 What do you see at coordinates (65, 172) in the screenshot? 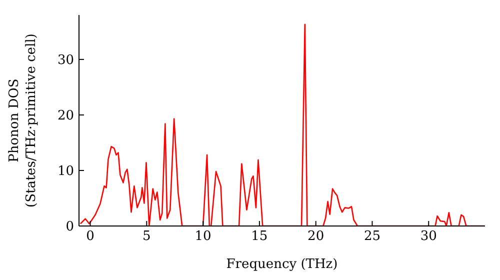
I see `y-tick-label: 10` at bounding box center [65, 172].